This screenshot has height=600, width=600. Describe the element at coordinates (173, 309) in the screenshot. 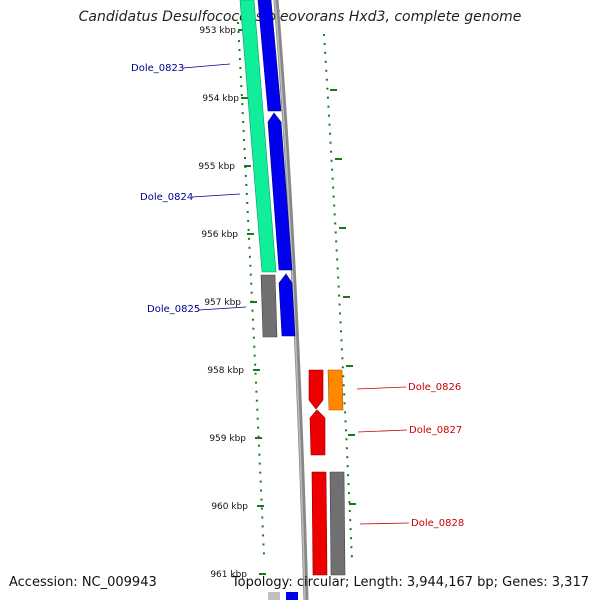

I see `gene-label: Dole_0825` at that location.